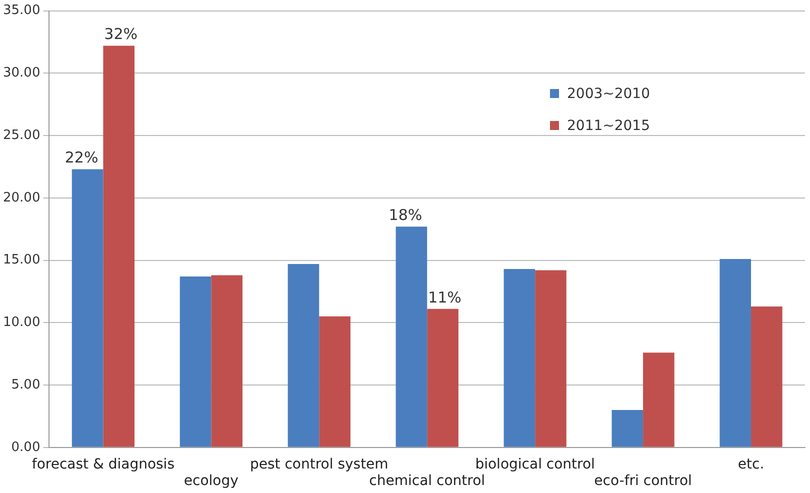  Describe the element at coordinates (211, 481) in the screenshot. I see `x-tick-label: ecology` at that location.